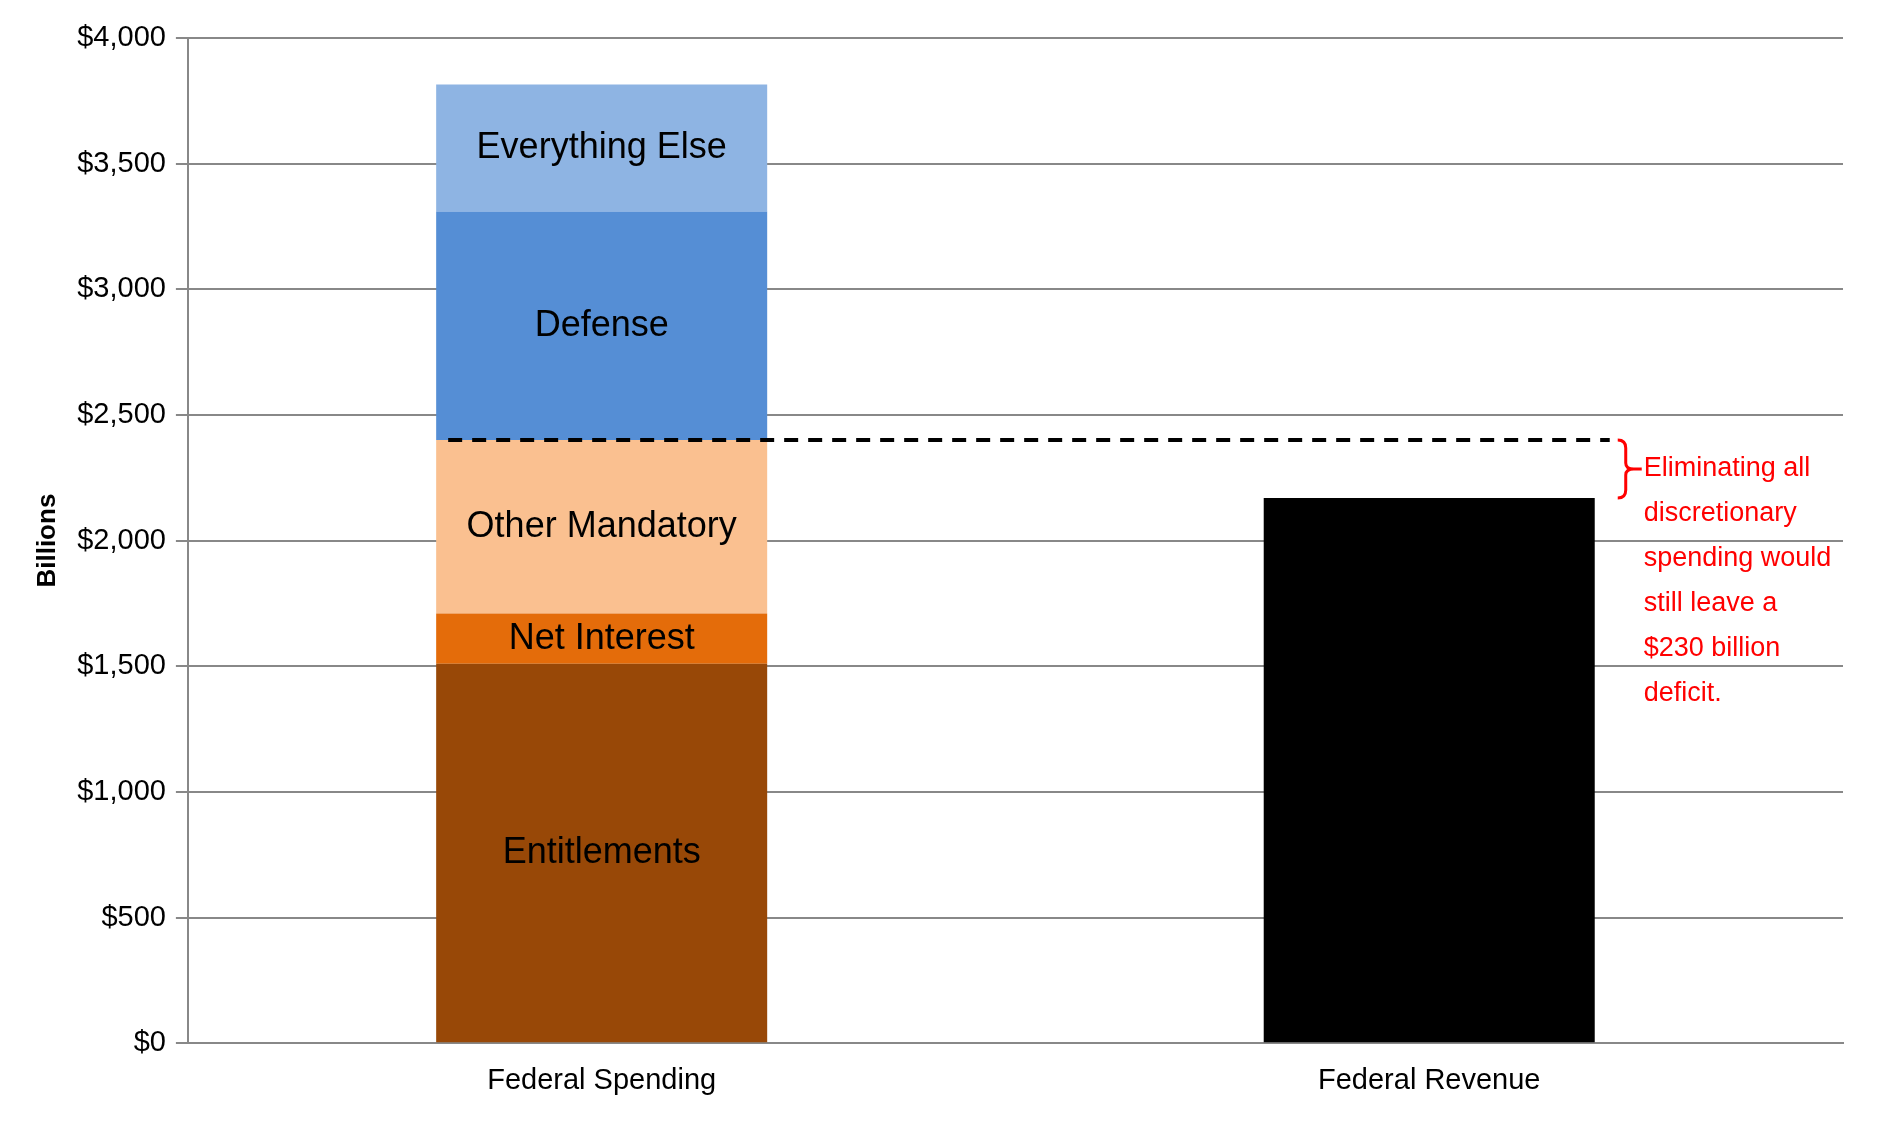 This screenshot has width=1891, height=1136. Describe the element at coordinates (601, 145) in the screenshot. I see `series-label: Everything Else` at that location.